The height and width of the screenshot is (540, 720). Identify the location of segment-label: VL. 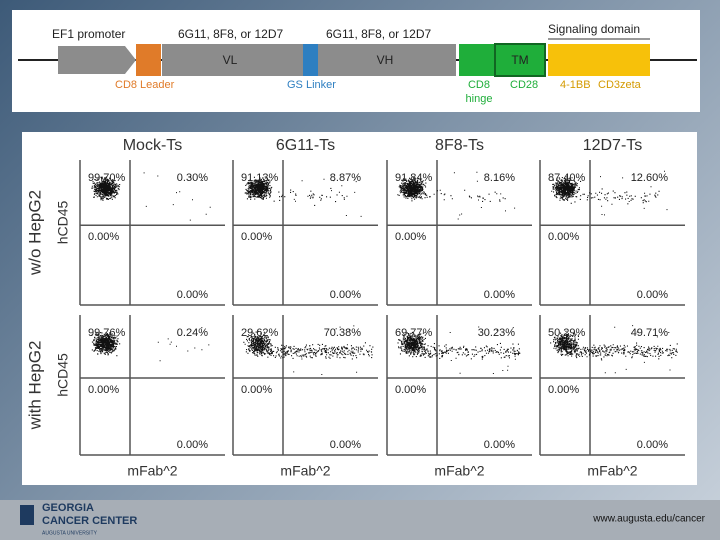
(230, 60).